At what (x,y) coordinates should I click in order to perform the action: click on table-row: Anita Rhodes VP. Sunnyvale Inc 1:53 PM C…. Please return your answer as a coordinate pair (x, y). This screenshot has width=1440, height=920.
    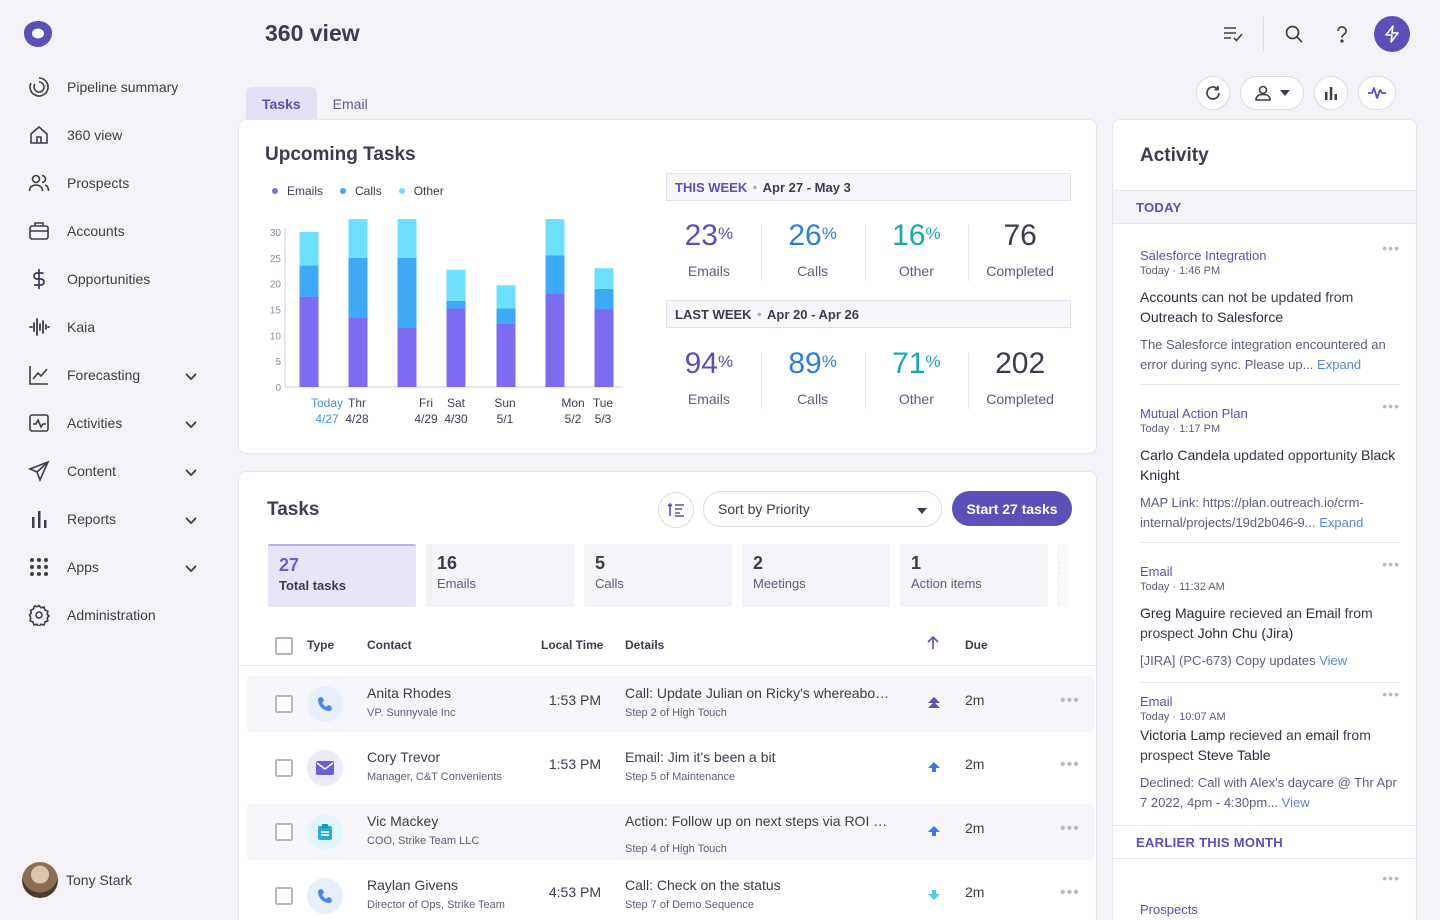
    Looking at the image, I should click on (670, 704).